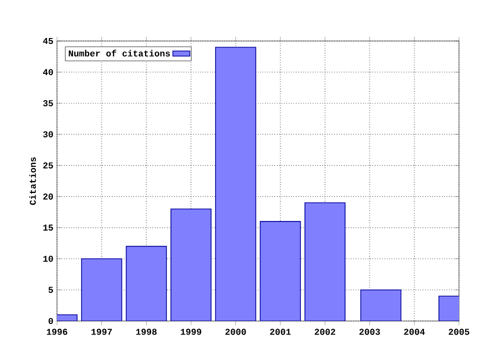 The height and width of the screenshot is (350, 480). What do you see at coordinates (48, 259) in the screenshot?
I see `y-tick-label: 10` at bounding box center [48, 259].